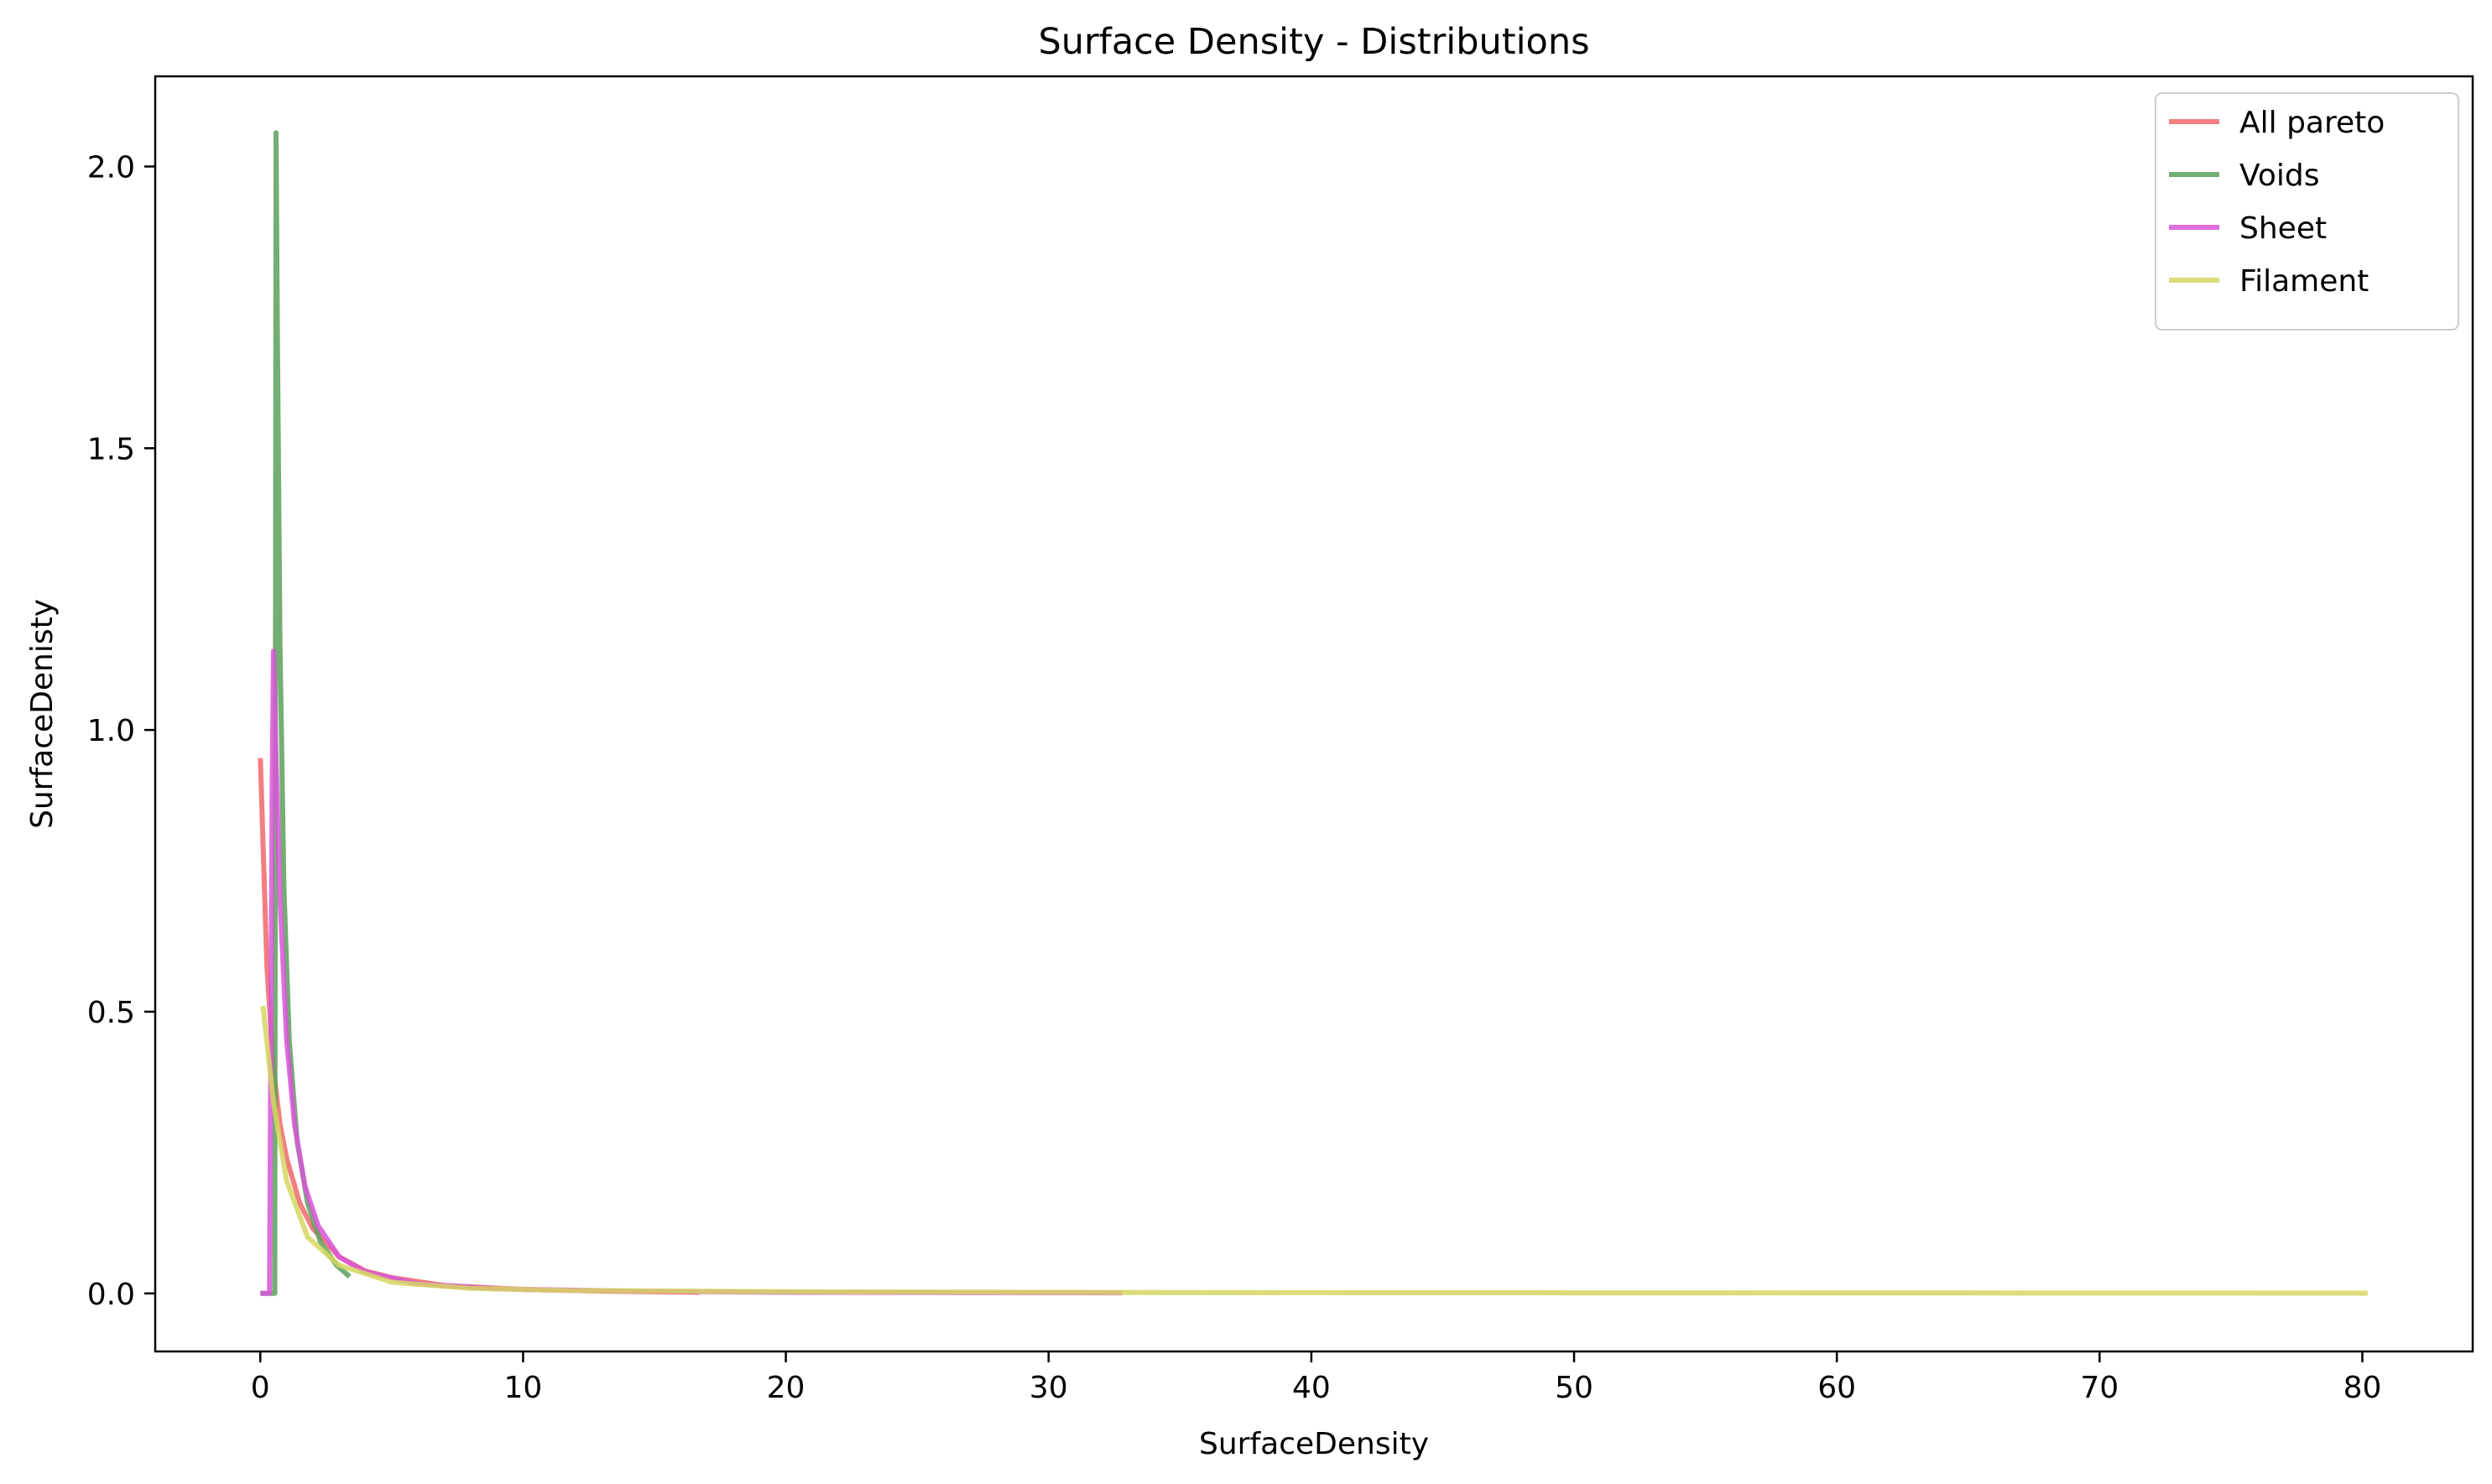 The height and width of the screenshot is (1484, 2492). Describe the element at coordinates (1049, 1388) in the screenshot. I see `x-tick-label: 30` at that location.